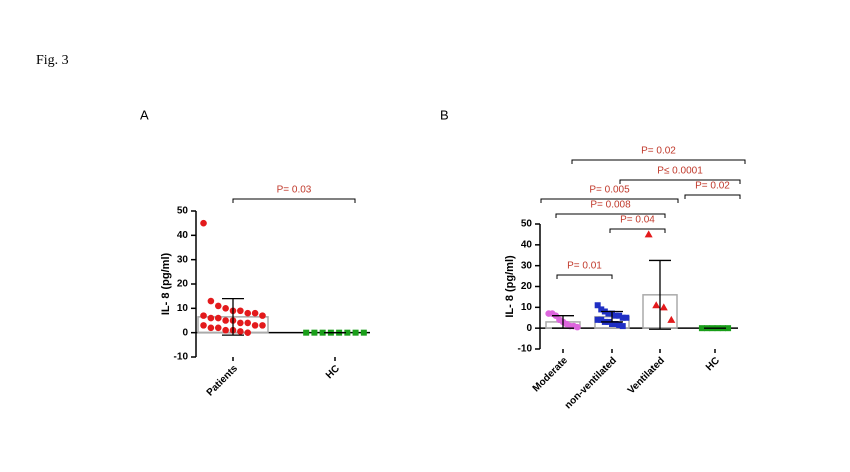 The height and width of the screenshot is (472, 850). I want to click on x-tick-label: non-ventilated, so click(591, 383).